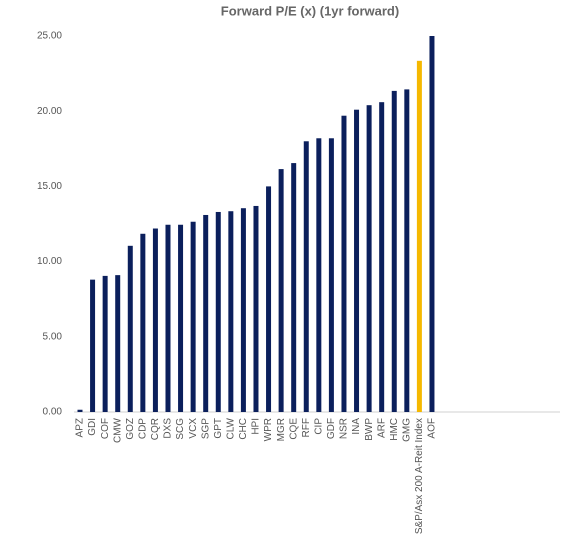 The width and height of the screenshot is (563, 553). What do you see at coordinates (344, 428) in the screenshot?
I see `x-tick-label: NSR` at bounding box center [344, 428].